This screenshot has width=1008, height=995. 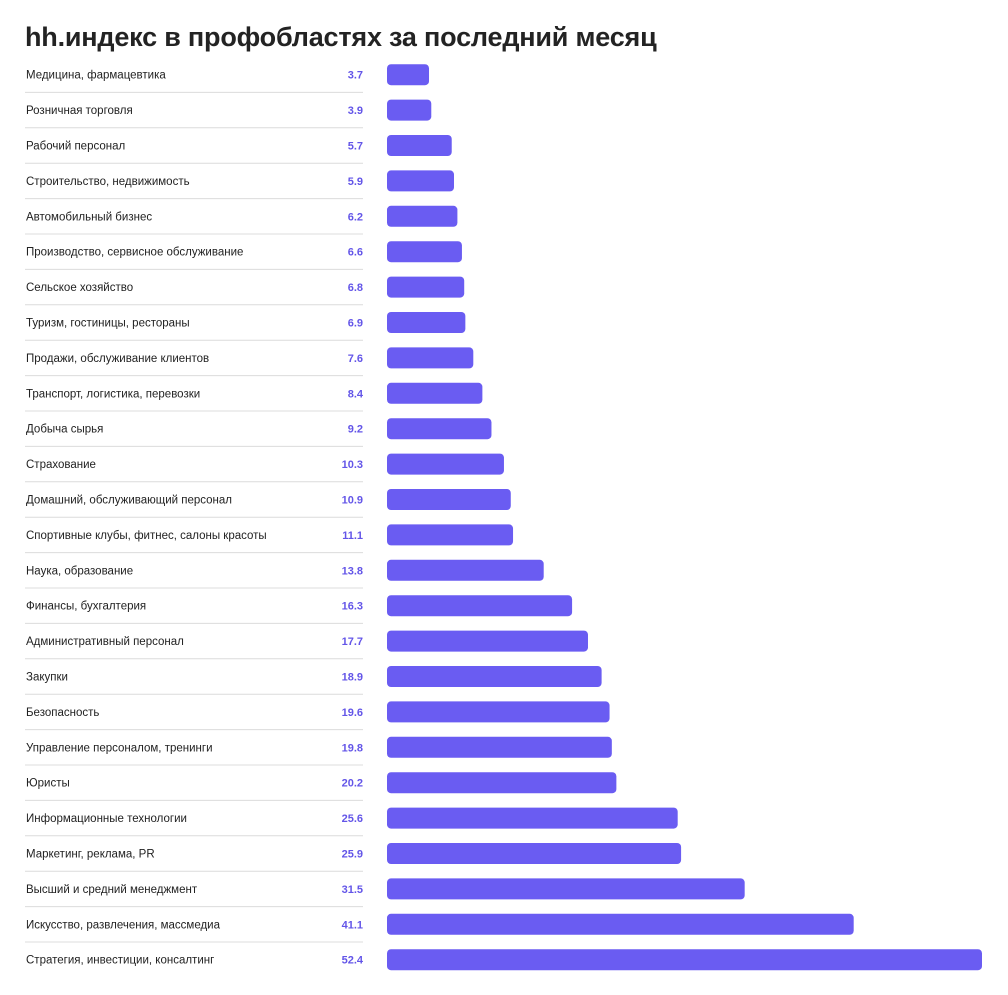 I want to click on bar-row: Наука, образование 13.8, so click(x=284, y=574).